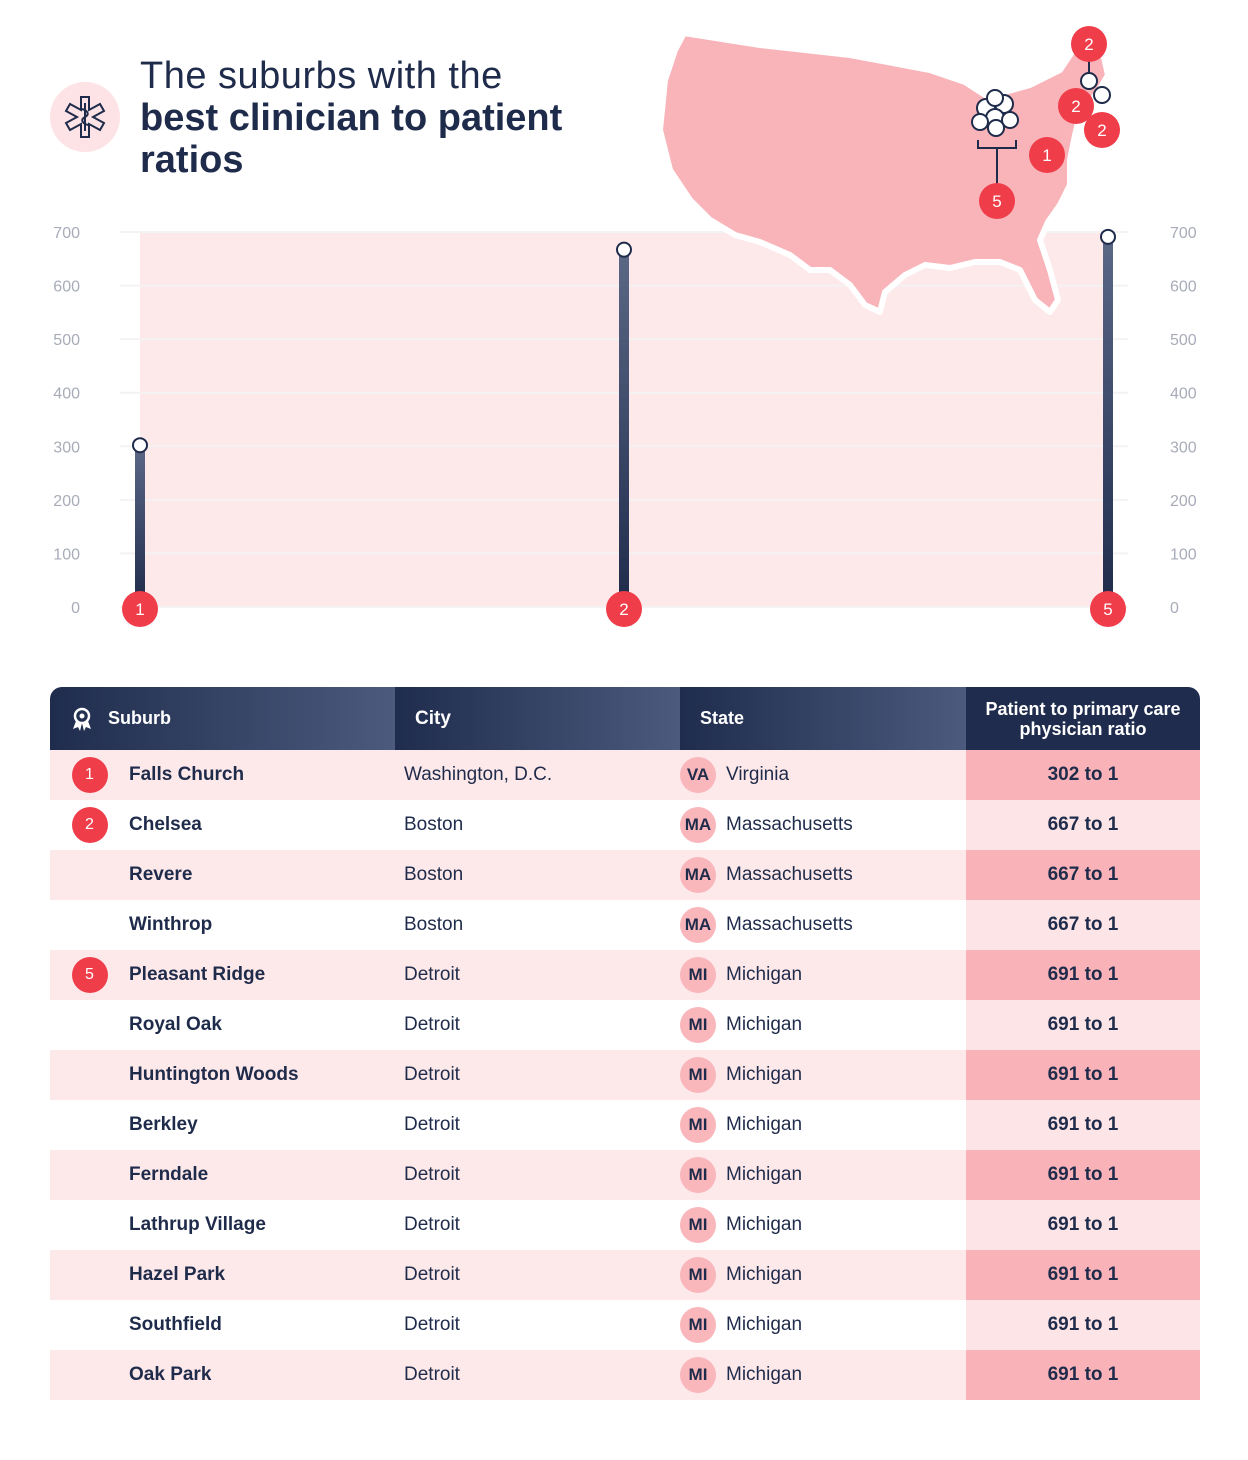 The height and width of the screenshot is (1460, 1248). I want to click on suburb-cell: Pleasant Ridge, so click(197, 974).